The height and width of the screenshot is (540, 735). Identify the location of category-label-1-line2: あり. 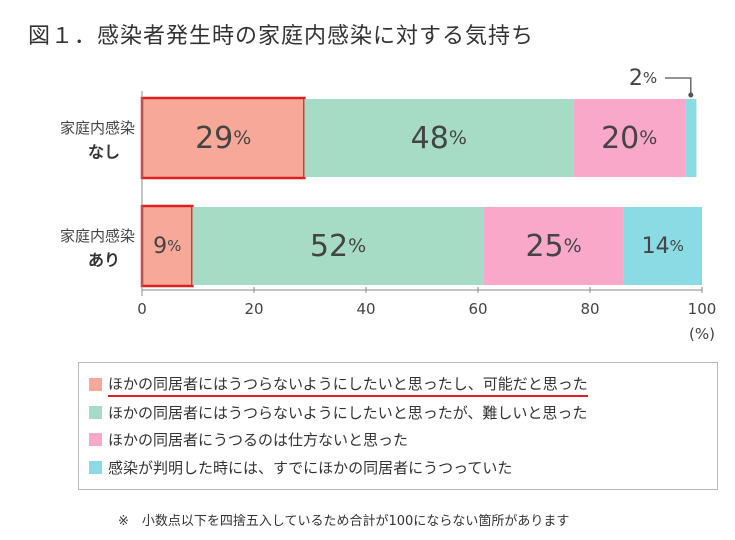
(104, 260).